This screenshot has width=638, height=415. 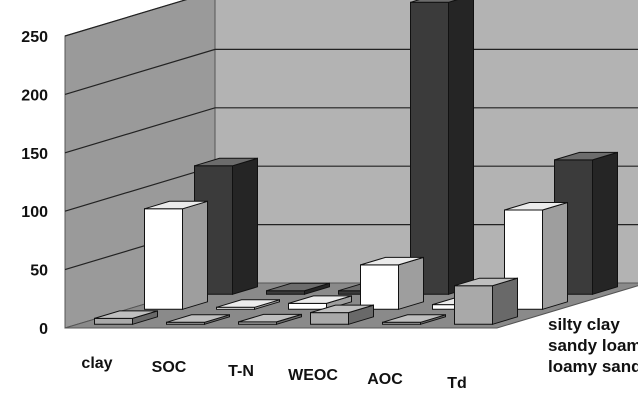 I want to click on series-label: sandy loam, so click(x=593, y=345).